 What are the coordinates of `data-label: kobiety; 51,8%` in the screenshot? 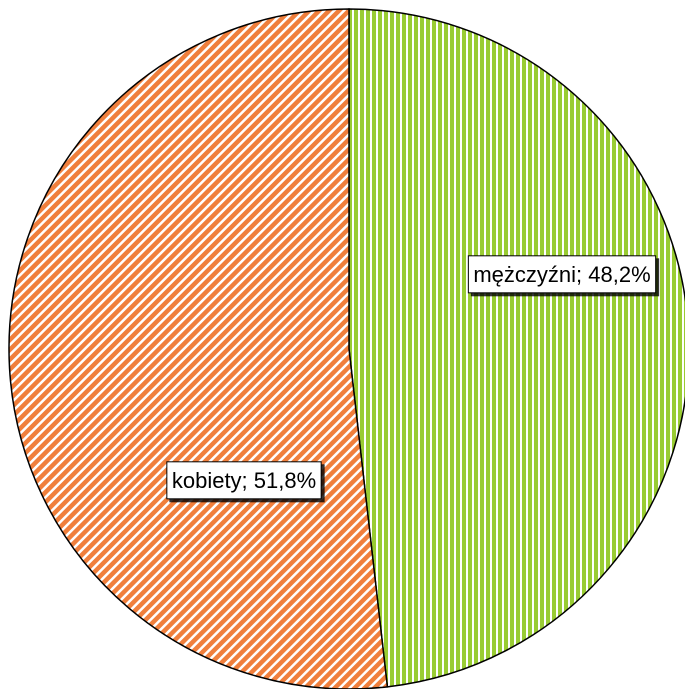 It's located at (244, 480).